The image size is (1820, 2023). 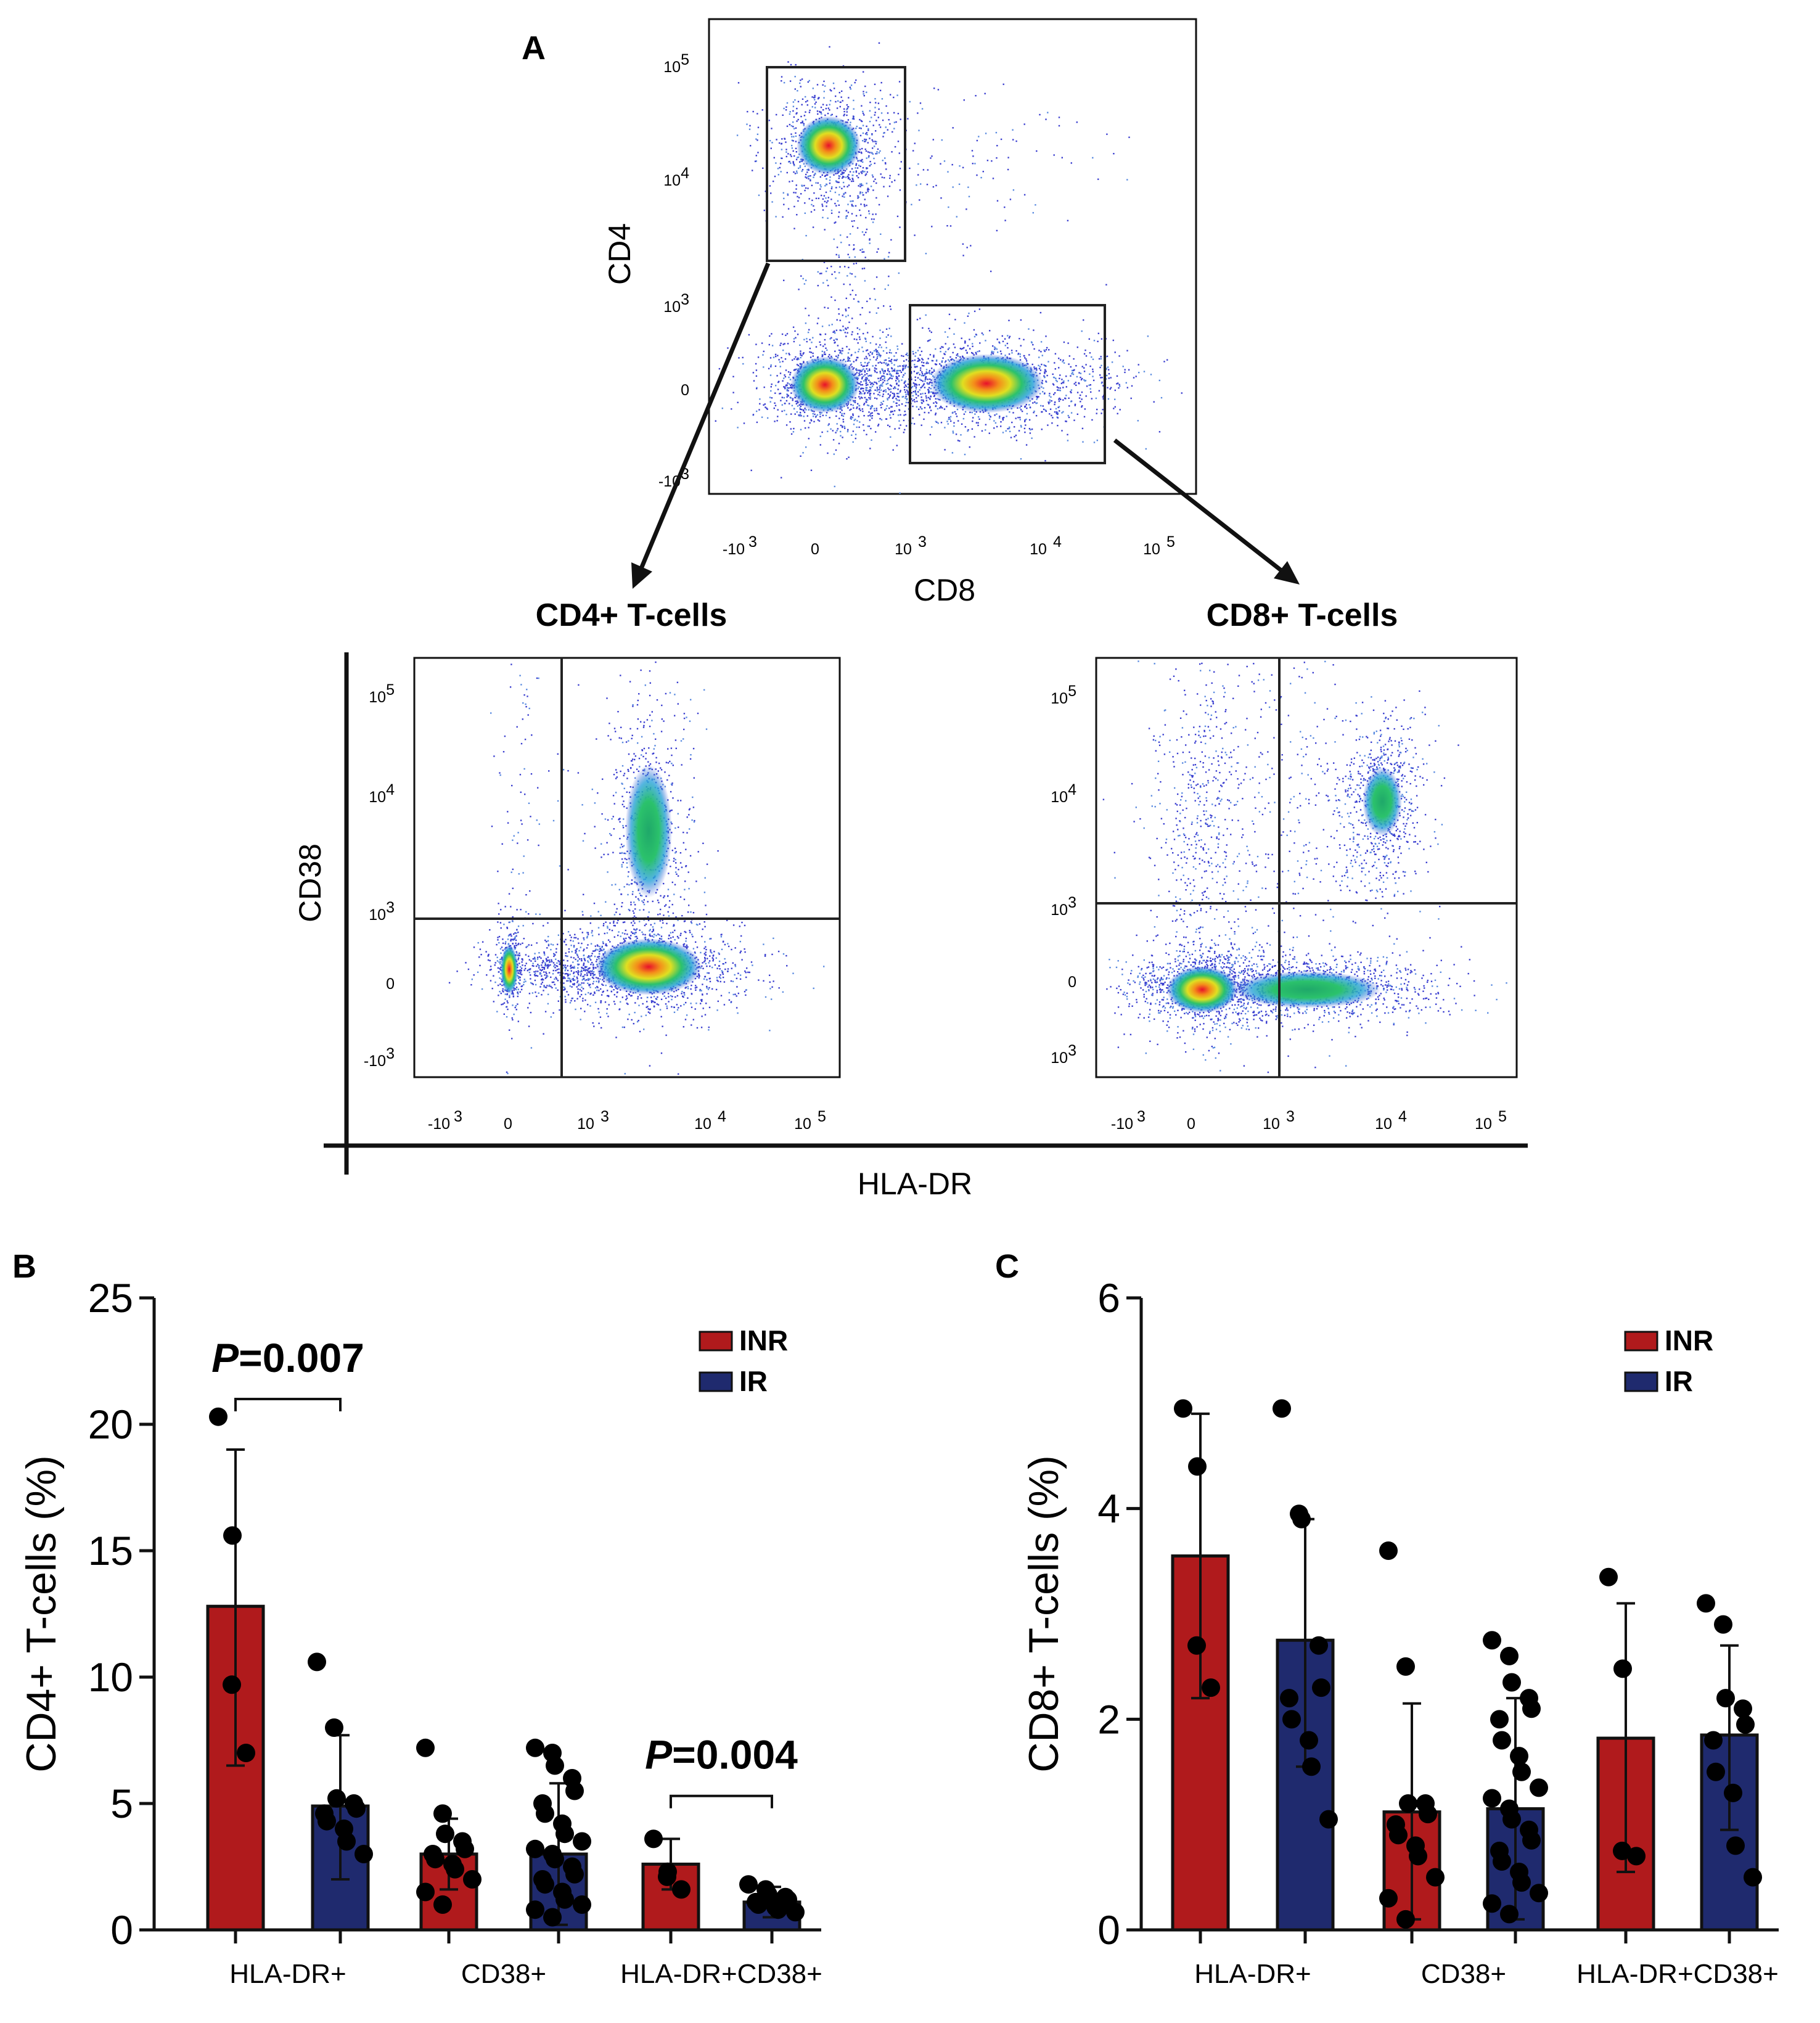 I want to click on hla-dr-axis-label: HLA-DR, so click(x=915, y=1184).